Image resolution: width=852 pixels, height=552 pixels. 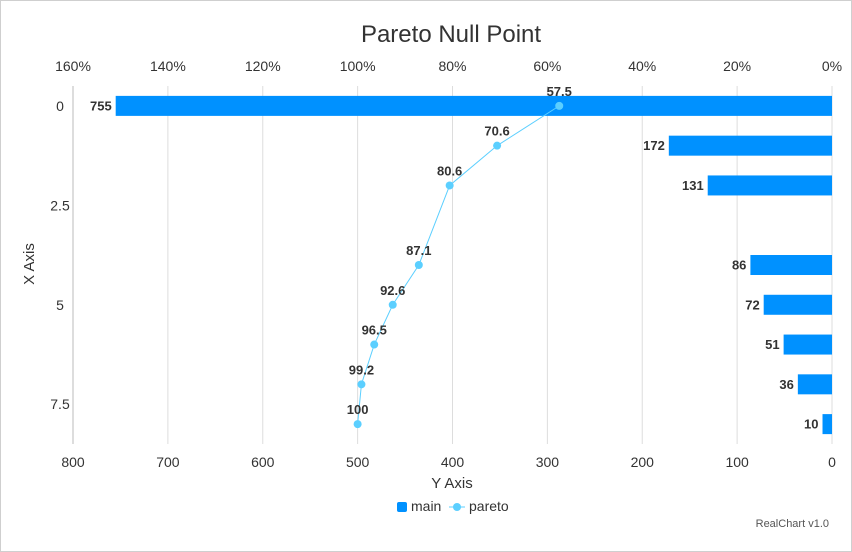 I want to click on y-axis-tick-label: 0, so click(x=832, y=462).